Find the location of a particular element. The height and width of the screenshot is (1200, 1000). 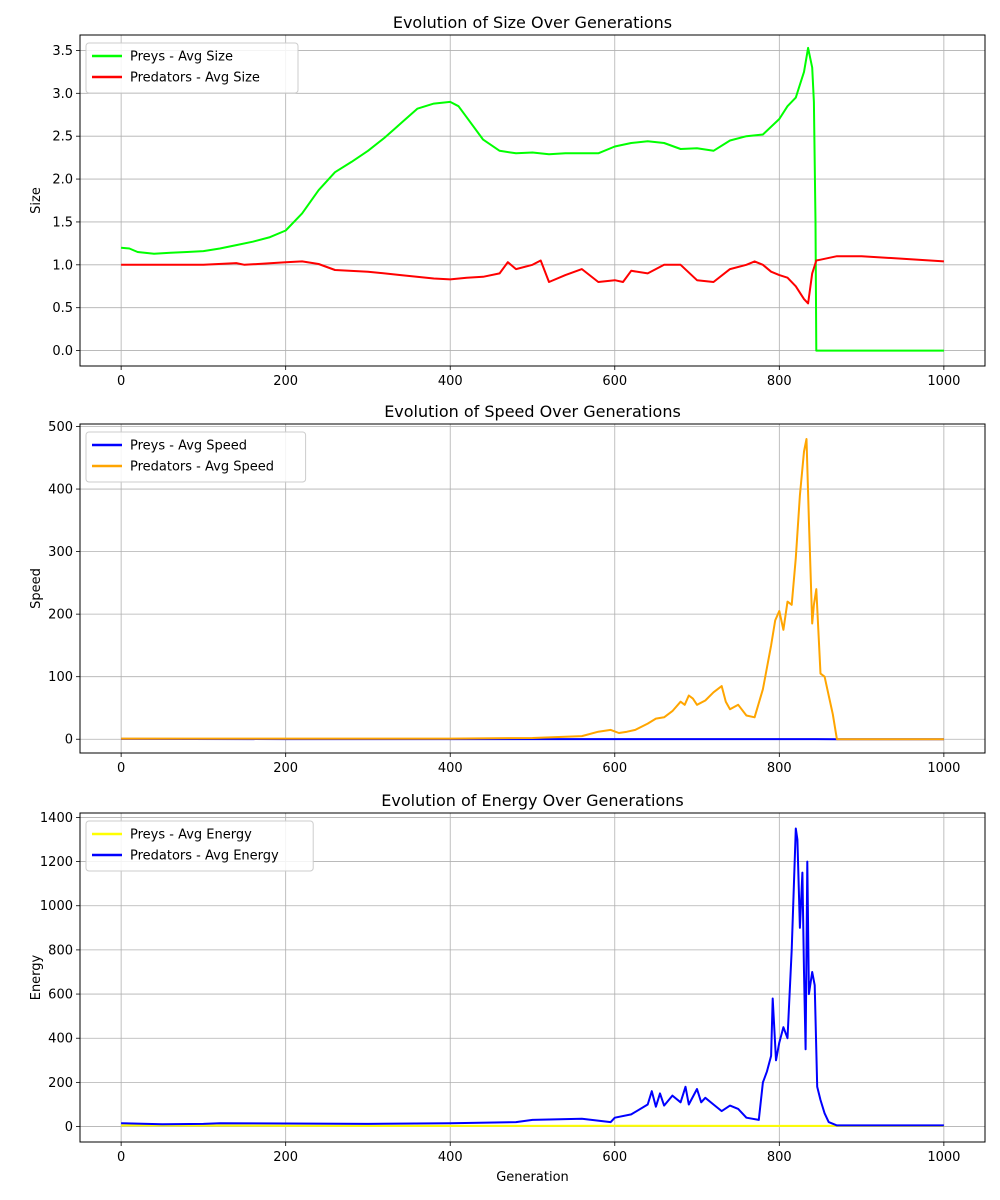

speed-y-tick-label: 400 is located at coordinates (60, 490).